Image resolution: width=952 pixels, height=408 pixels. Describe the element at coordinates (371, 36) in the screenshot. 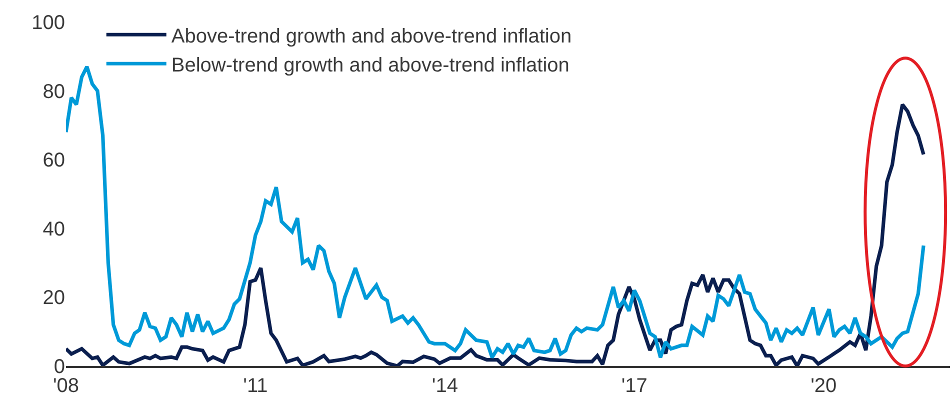

I see `legend-label: Above-trend growth and above-trend inflation` at that location.